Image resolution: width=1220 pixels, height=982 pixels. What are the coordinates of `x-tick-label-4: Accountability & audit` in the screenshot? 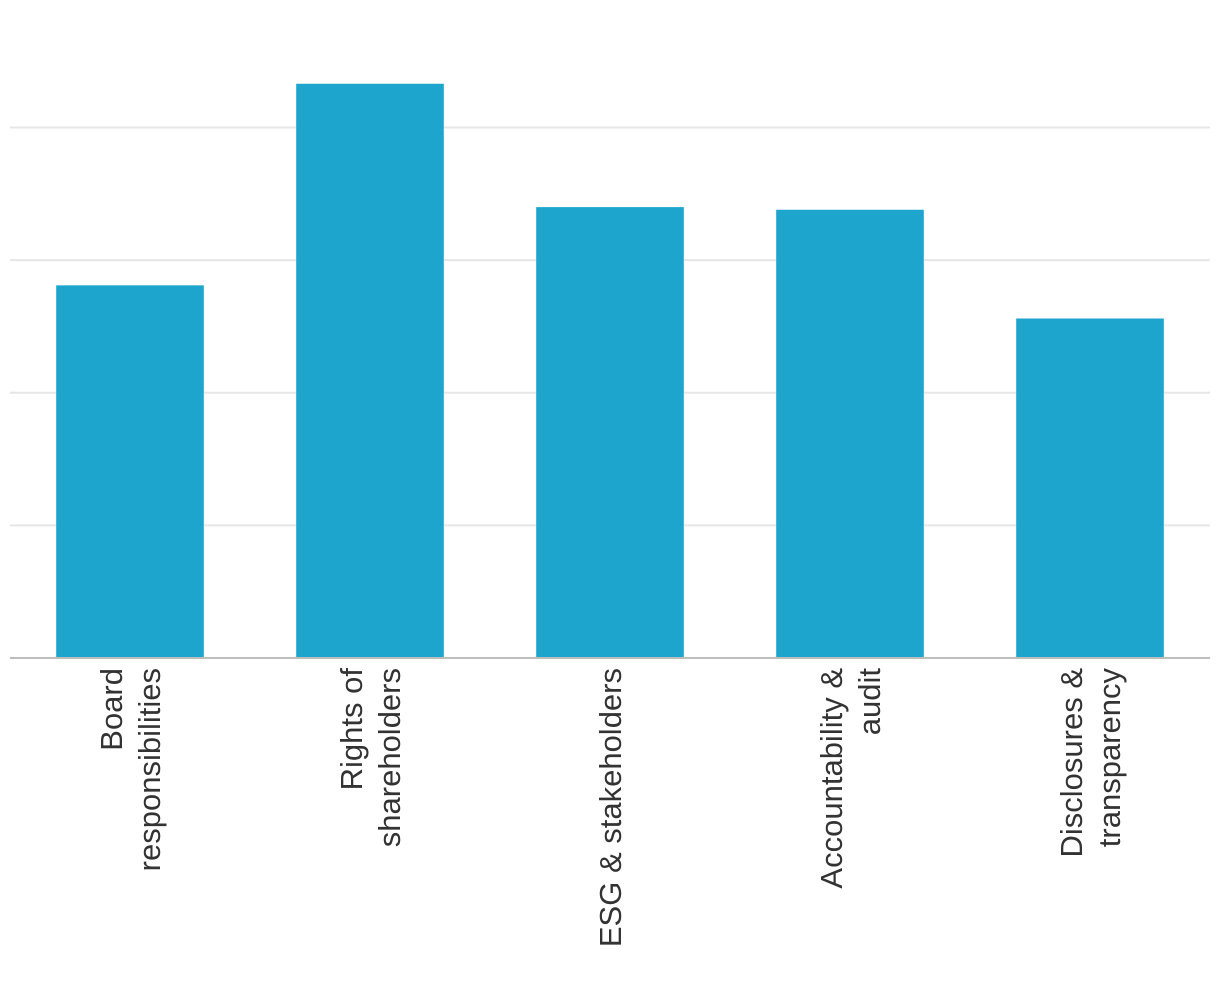 It's located at (850, 778).